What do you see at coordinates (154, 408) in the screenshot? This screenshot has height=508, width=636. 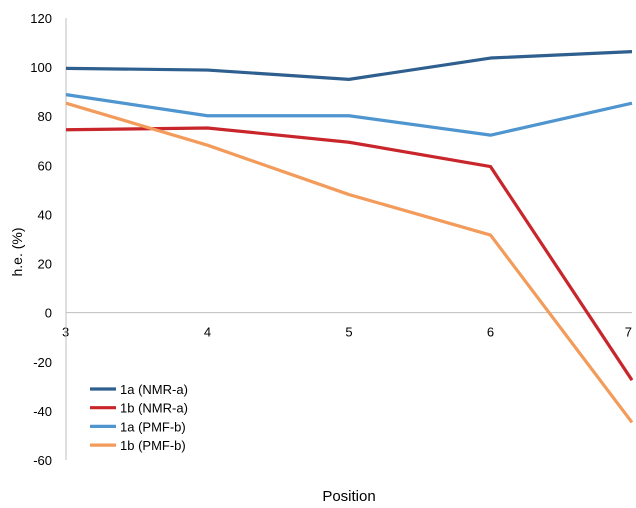 I see `legend-label: 1b (NMR-a)` at bounding box center [154, 408].